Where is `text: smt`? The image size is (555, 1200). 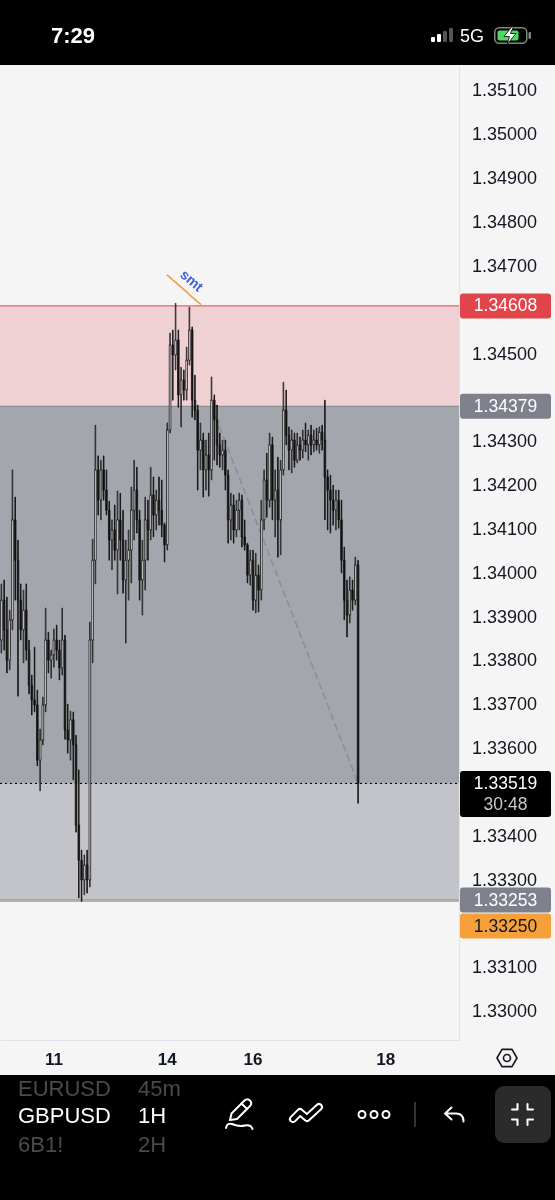
text: smt is located at coordinates (192, 280).